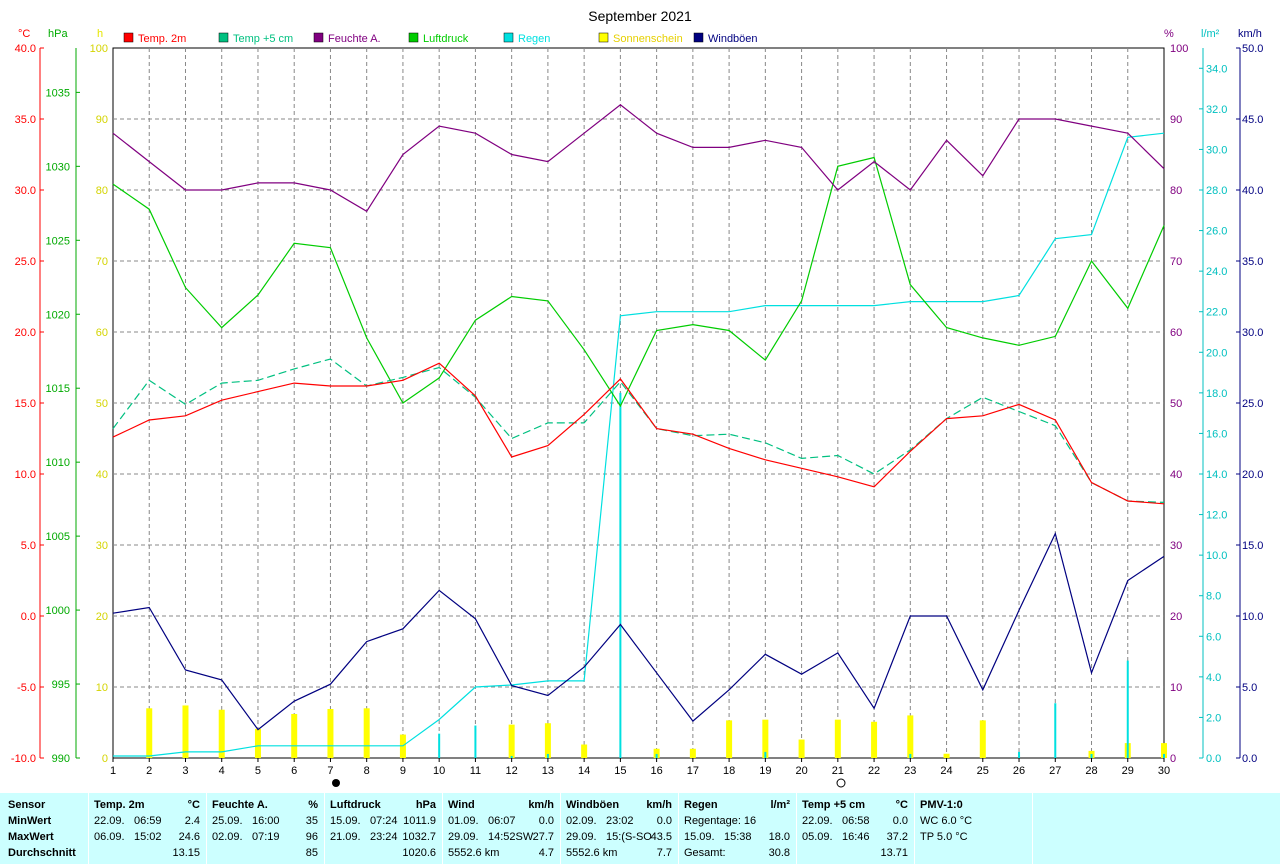 The image size is (1280, 864). Describe the element at coordinates (941, 805) in the screenshot. I see `stats-block-title: PMV-1:0` at that location.